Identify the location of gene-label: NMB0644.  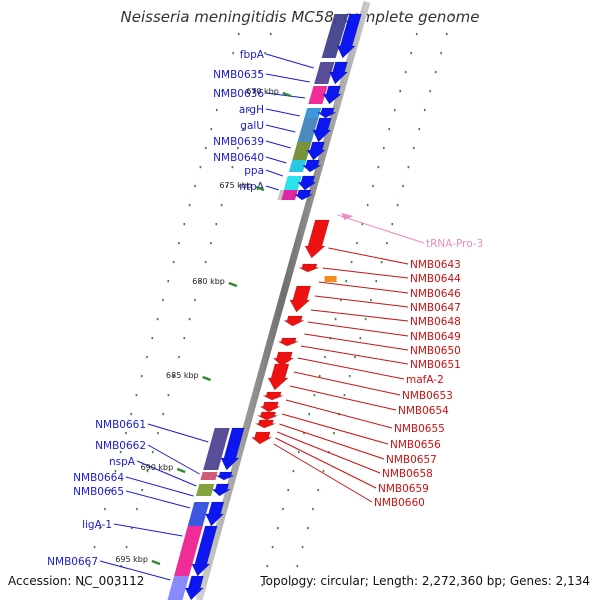
(435, 279).